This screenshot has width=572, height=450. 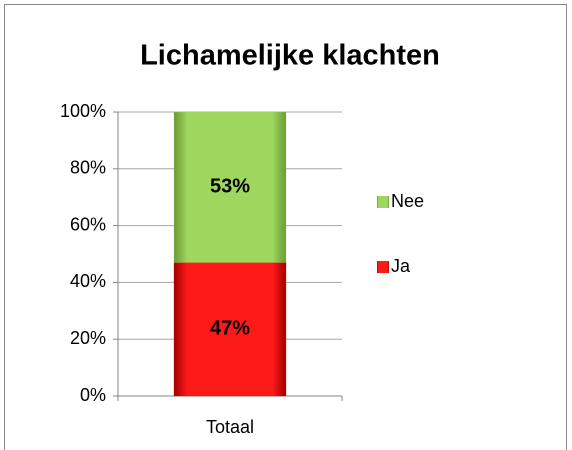 What do you see at coordinates (93, 395) in the screenshot?
I see `y-tick-label: 0%` at bounding box center [93, 395].